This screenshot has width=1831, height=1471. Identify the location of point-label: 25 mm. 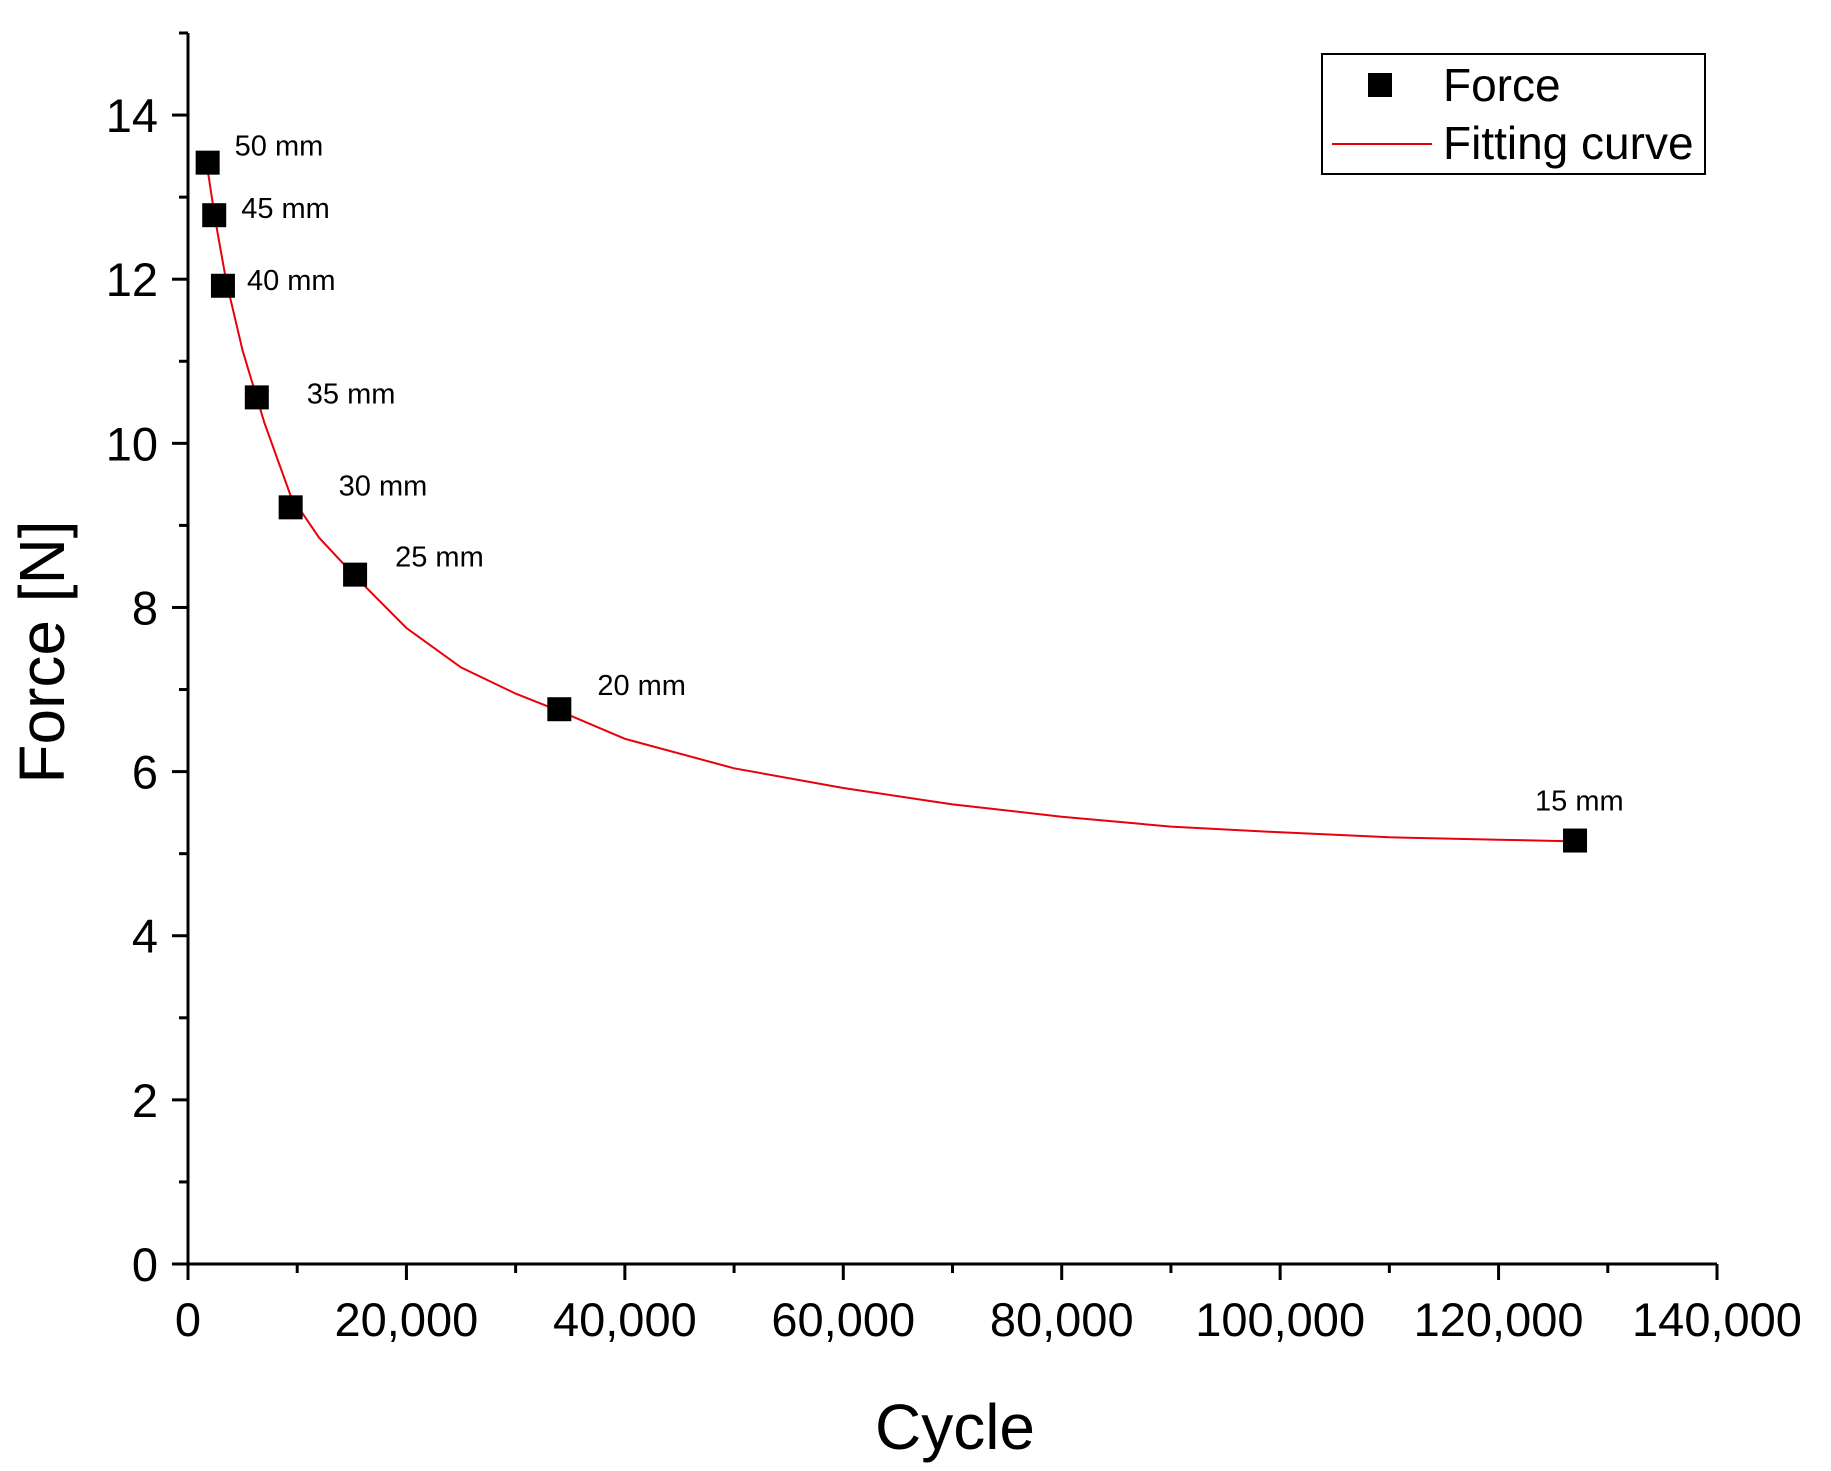
(439, 558).